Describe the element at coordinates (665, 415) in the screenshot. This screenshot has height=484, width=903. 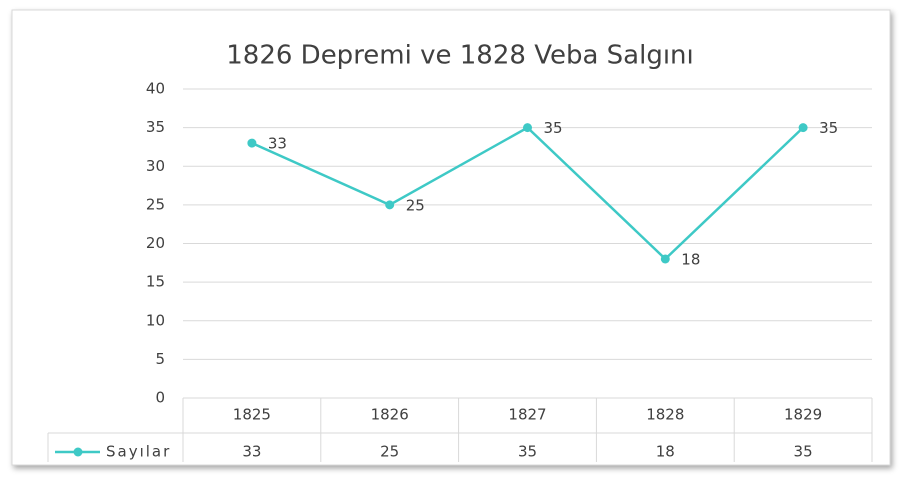
I see `x-tick-label: 1828` at that location.